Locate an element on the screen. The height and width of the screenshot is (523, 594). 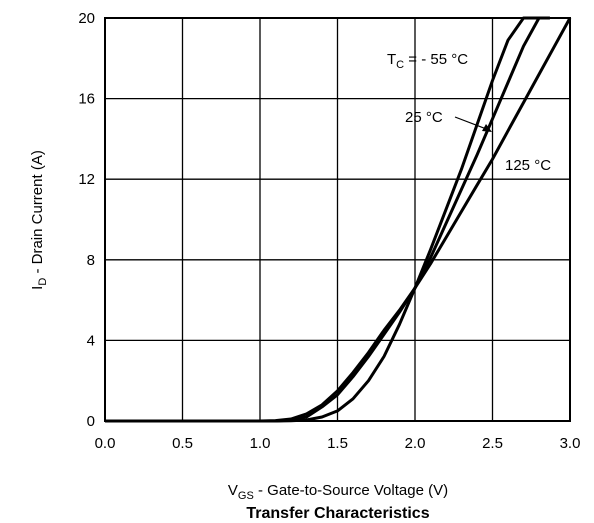
y-tick-label: 8 is located at coordinates (91, 260).